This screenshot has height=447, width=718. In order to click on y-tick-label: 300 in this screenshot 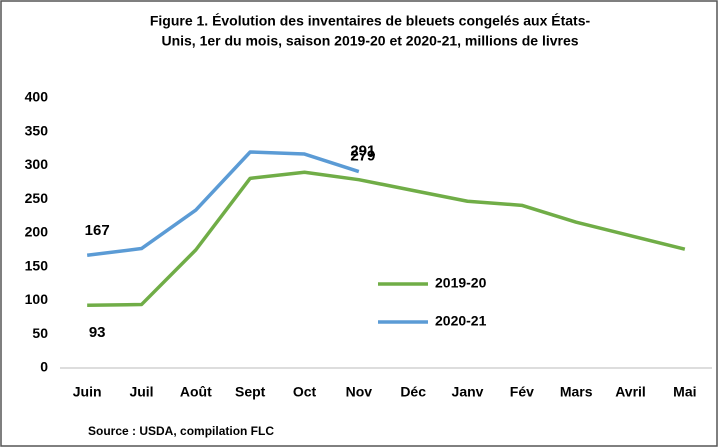, I will do `click(37, 164)`.